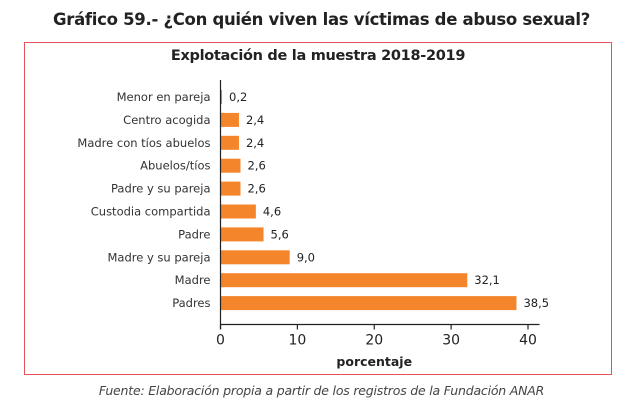 The height and width of the screenshot is (408, 643). I want to click on category-label: Padres, so click(191, 303).